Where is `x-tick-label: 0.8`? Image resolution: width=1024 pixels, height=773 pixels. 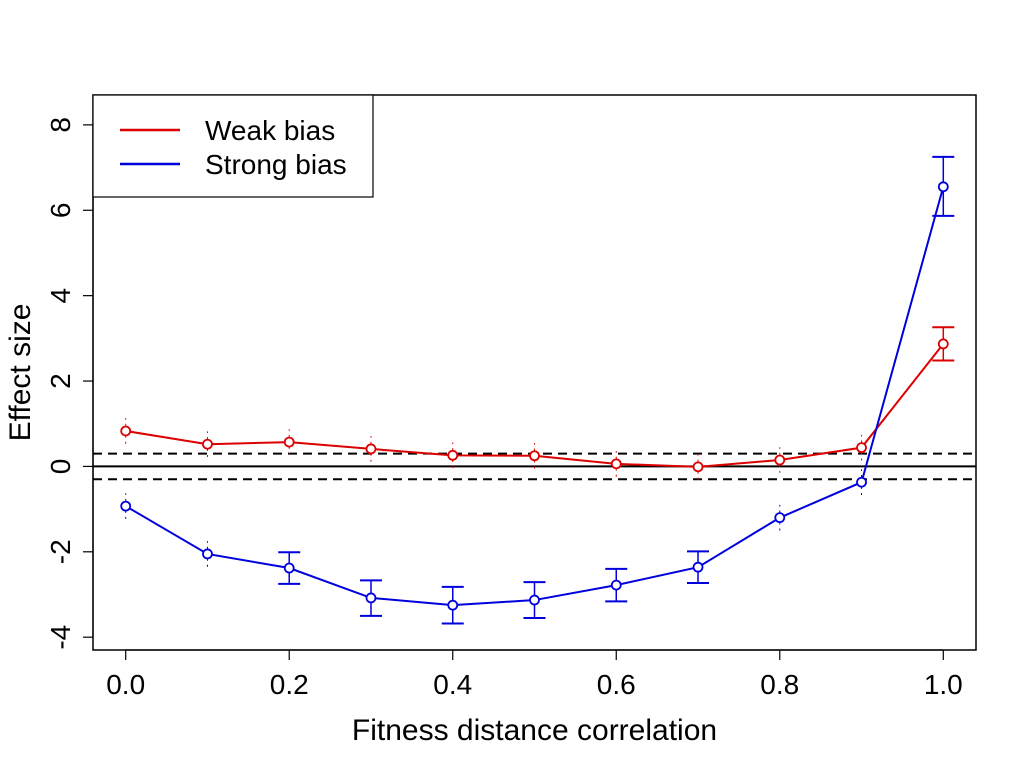 x-tick-label: 0.8 is located at coordinates (779, 684).